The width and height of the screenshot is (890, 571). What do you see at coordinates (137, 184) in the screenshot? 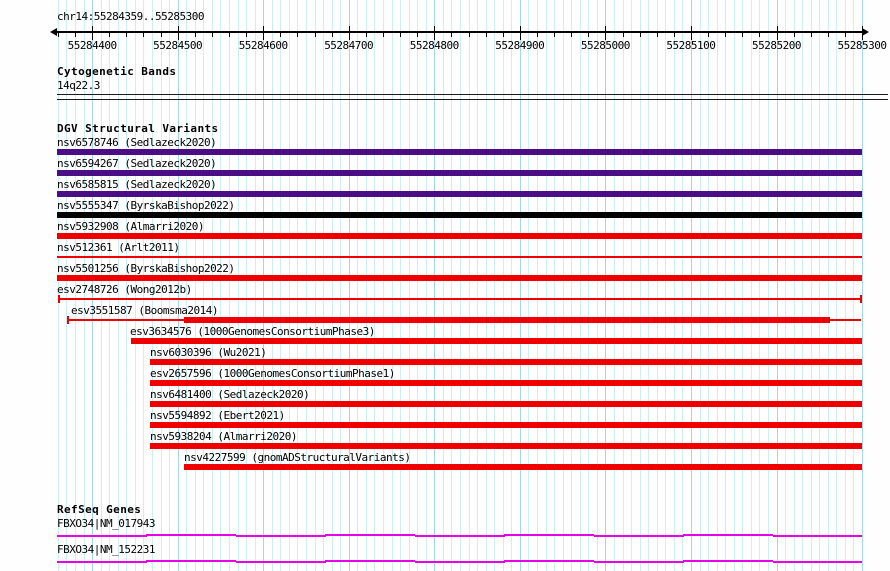
I see `variant-label: nsv6585815 (Sedlazeck2020)` at bounding box center [137, 184].